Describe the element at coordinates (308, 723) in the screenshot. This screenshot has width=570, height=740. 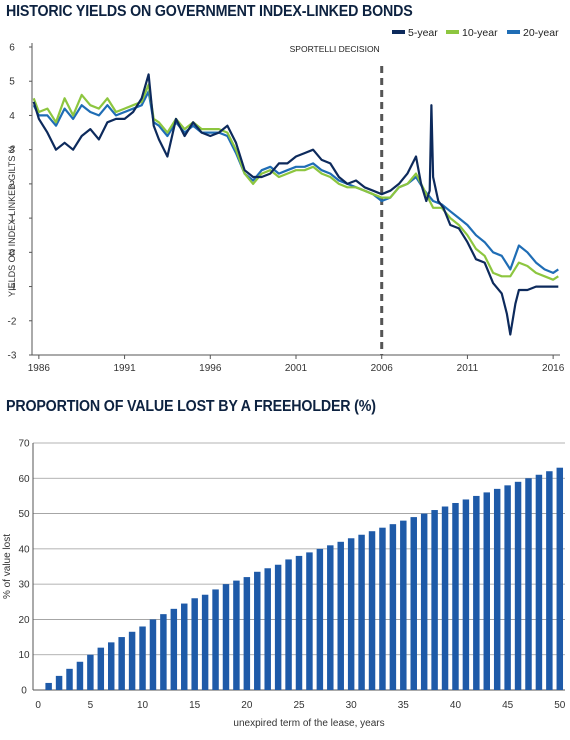
I see `x-axis-title: unexpired term of the lease, years` at that location.